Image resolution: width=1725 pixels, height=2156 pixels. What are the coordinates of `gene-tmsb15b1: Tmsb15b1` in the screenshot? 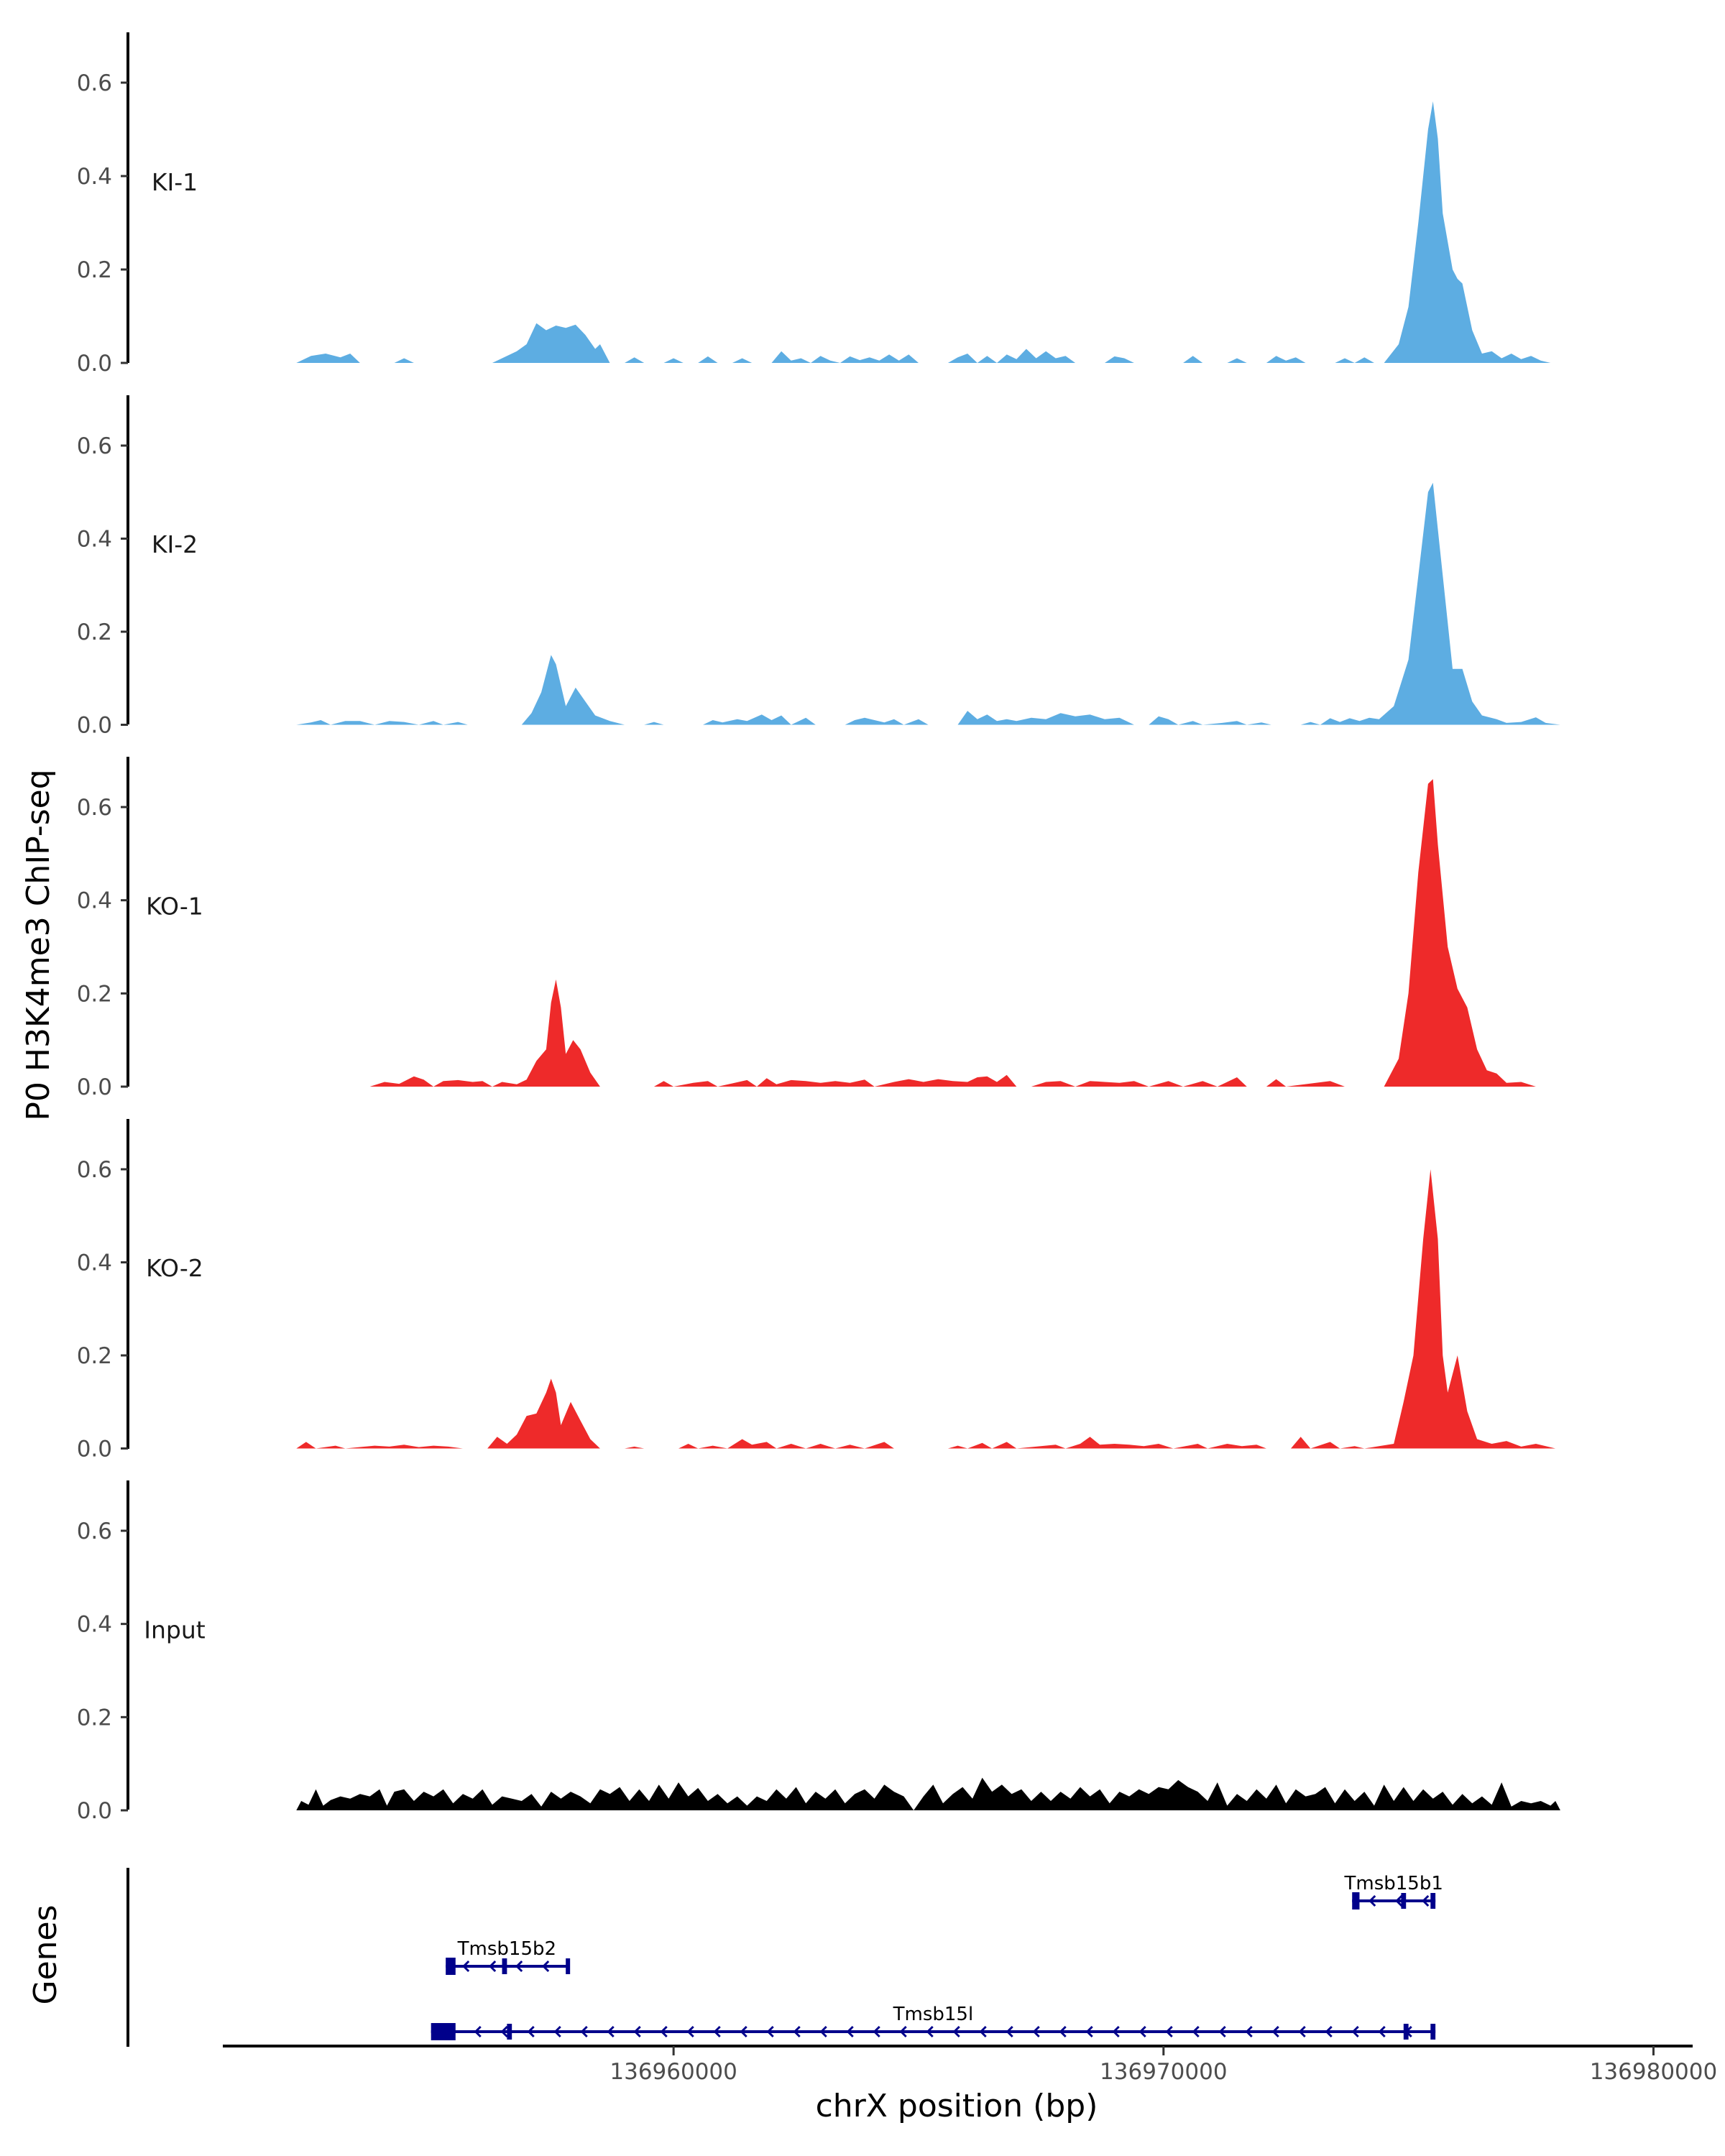 It's located at (1393, 1891).